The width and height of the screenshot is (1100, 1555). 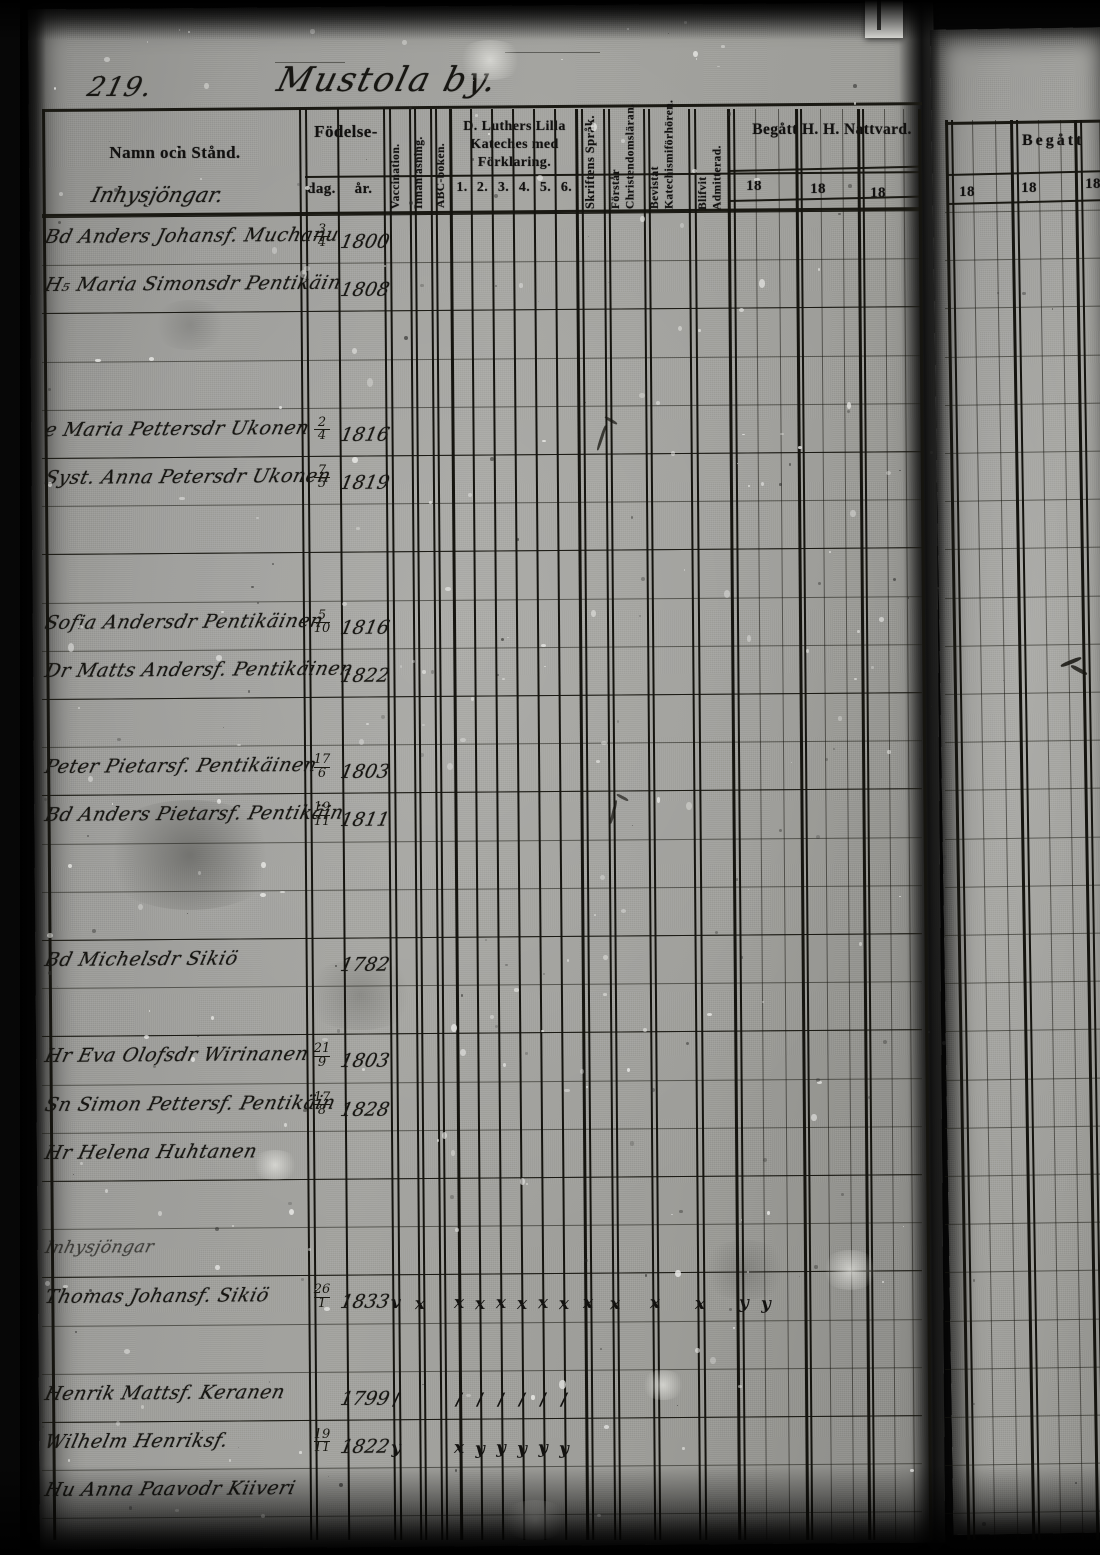 What do you see at coordinates (322, 766) in the screenshot?
I see `birth-day-fraction: 17 6` at bounding box center [322, 766].